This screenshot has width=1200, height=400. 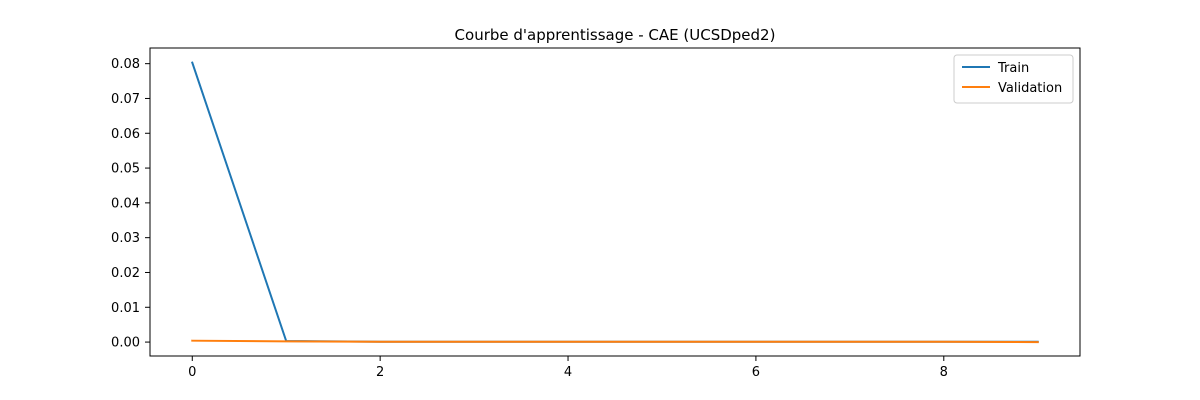 I want to click on x-tick-label: 4, so click(x=568, y=372).